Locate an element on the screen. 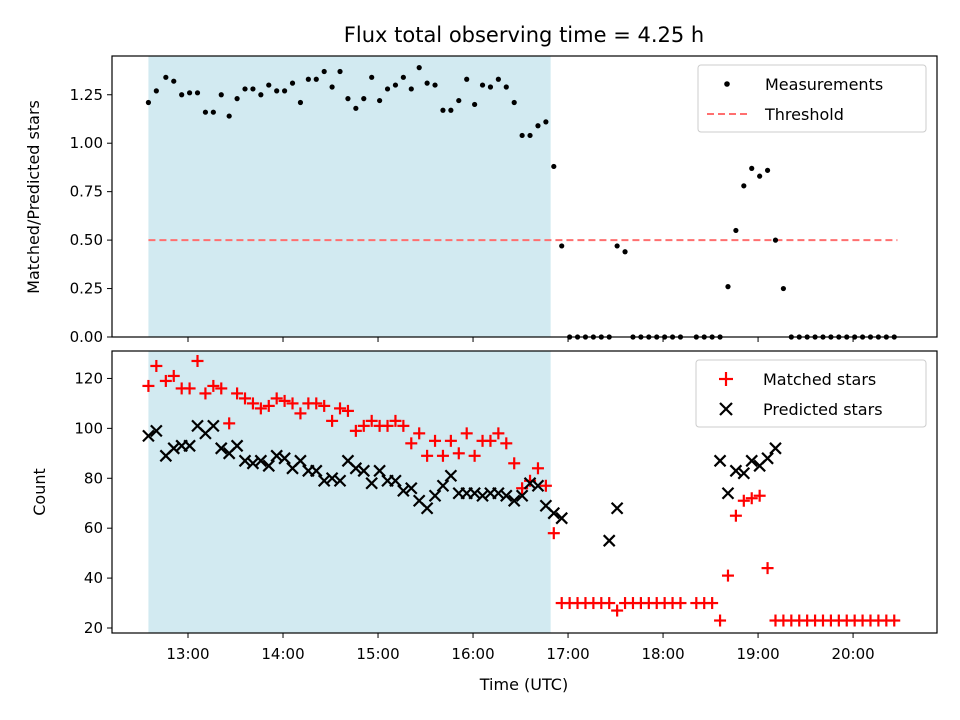 The width and height of the screenshot is (960, 720). predicted-legend-marker is located at coordinates (726, 409).